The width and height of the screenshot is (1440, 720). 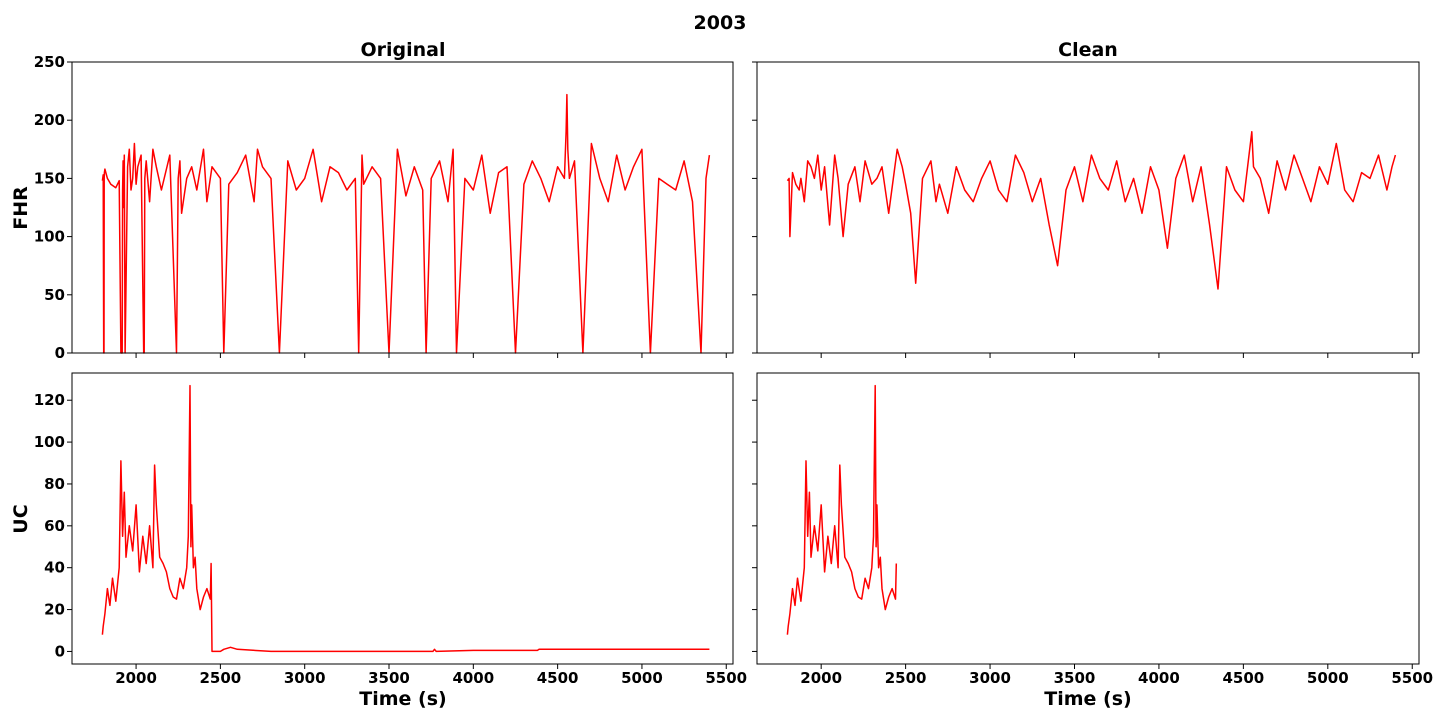 I want to click on y-tick-label: 50, so click(x=54, y=295).